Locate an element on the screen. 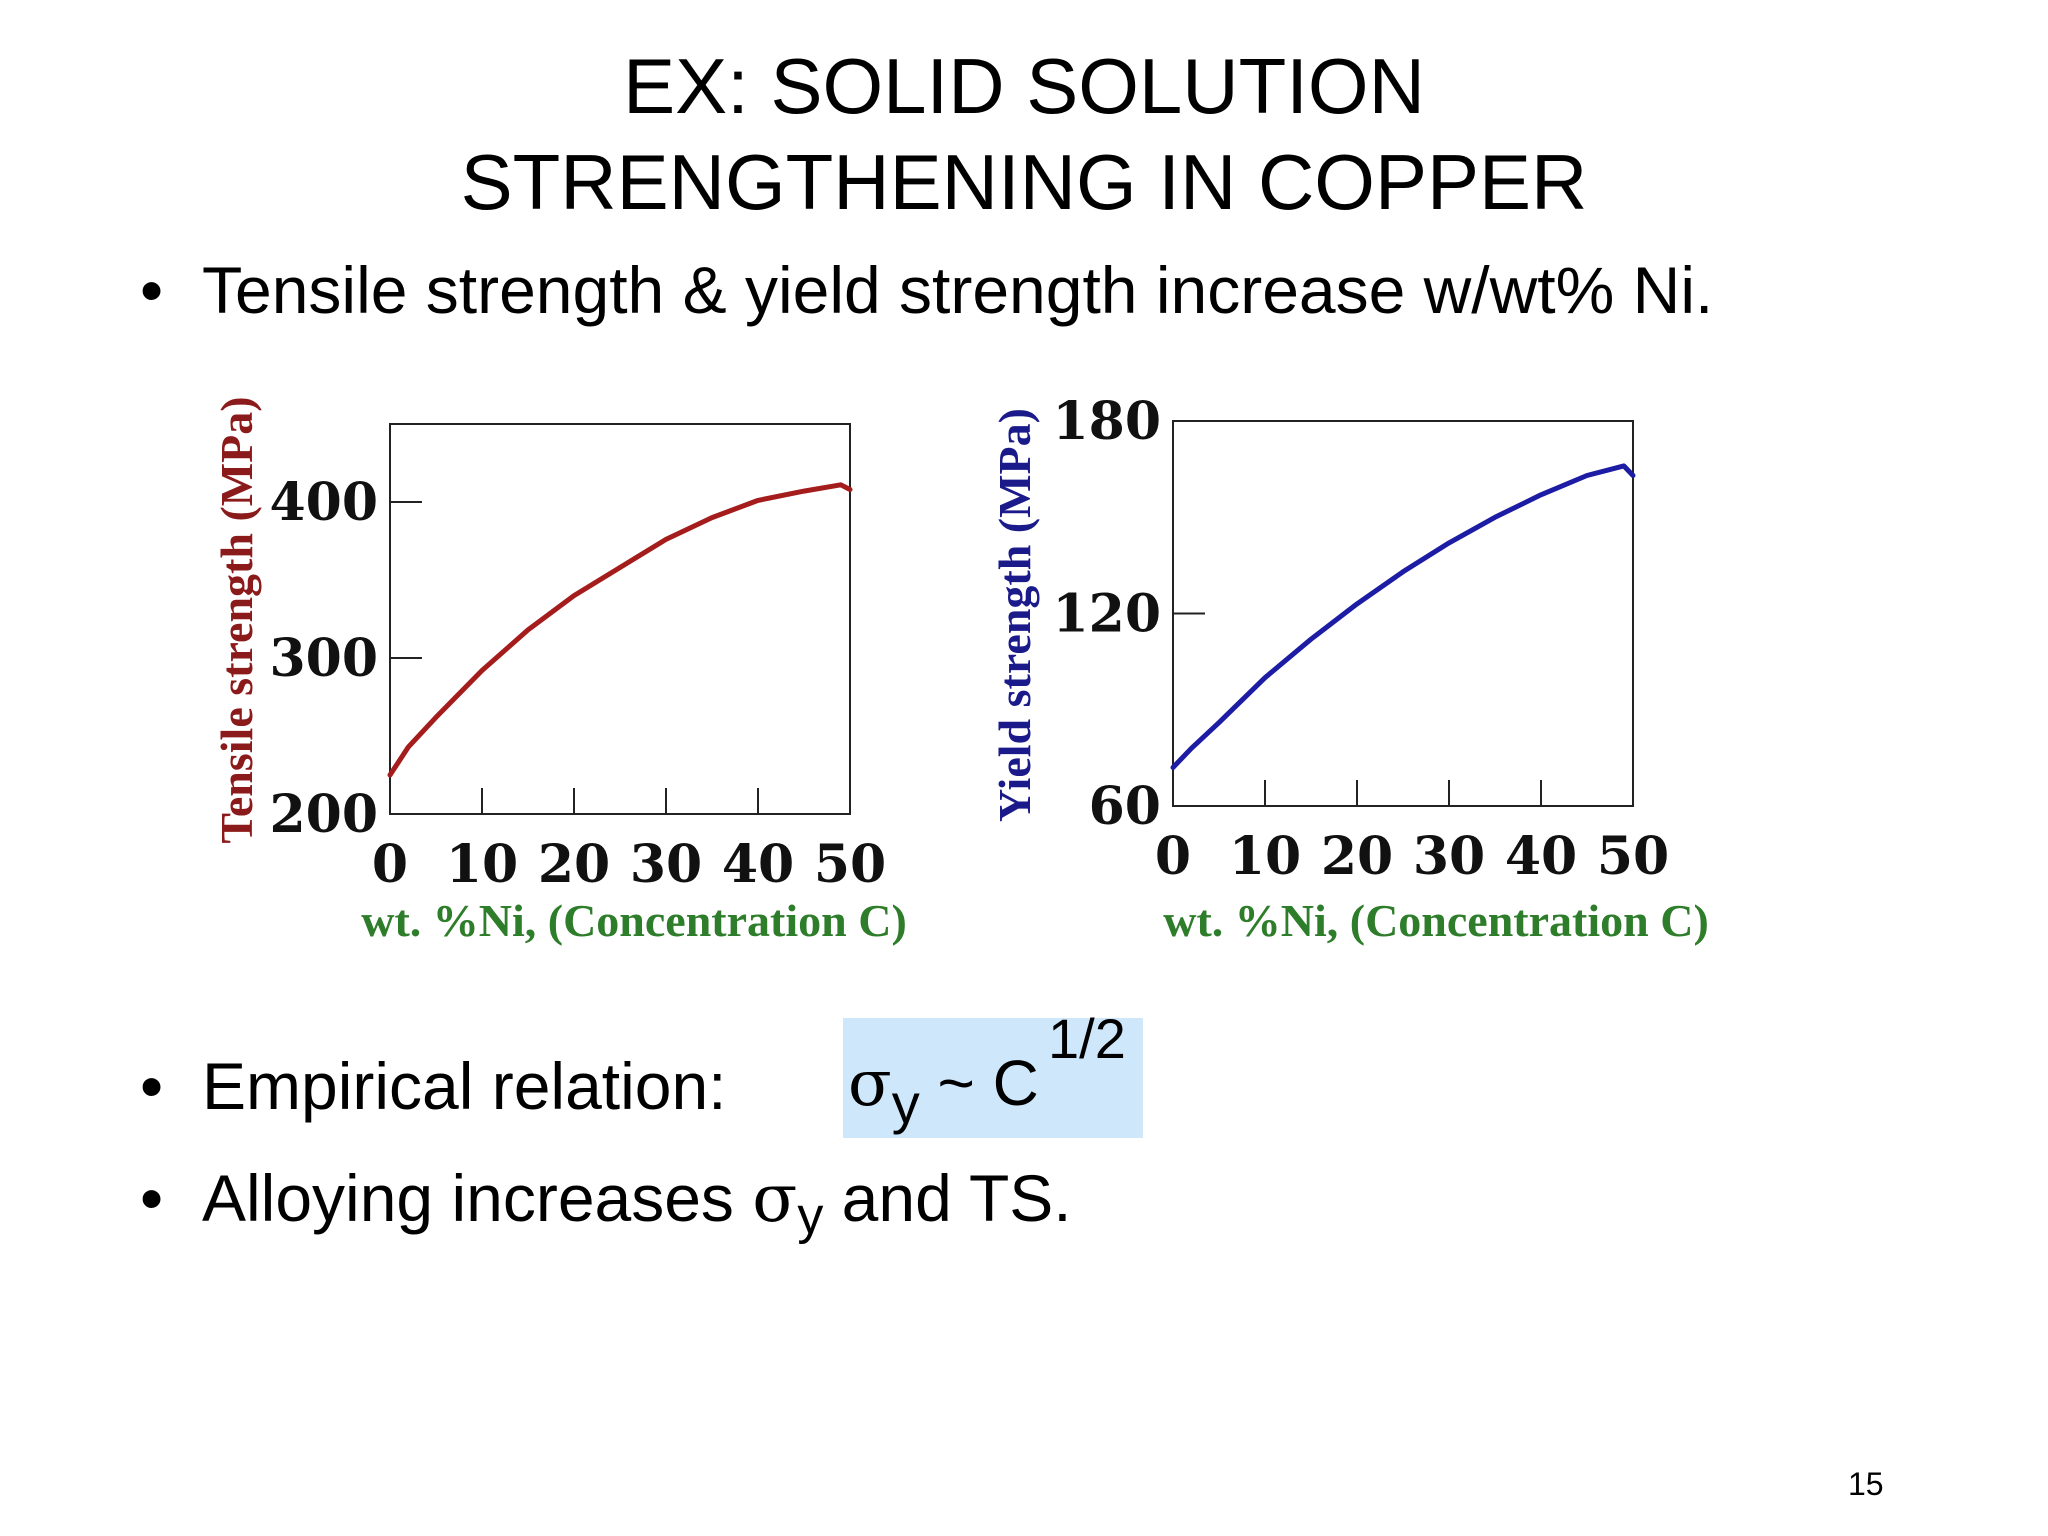 This screenshot has width=2048, height=1536. yield-y-axis-label: Yield strength (MPa) is located at coordinates (1014, 615).